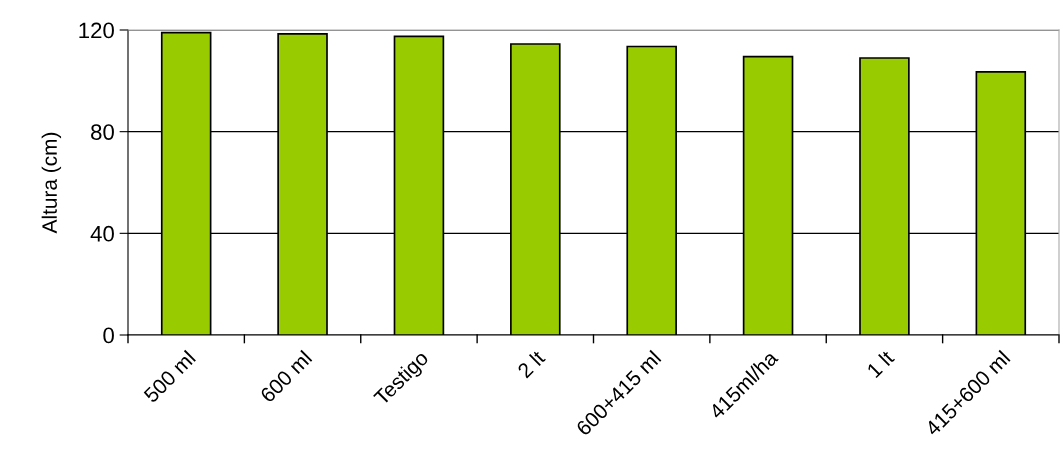  I want to click on x-tick-label: 600 ml, so click(286, 376).